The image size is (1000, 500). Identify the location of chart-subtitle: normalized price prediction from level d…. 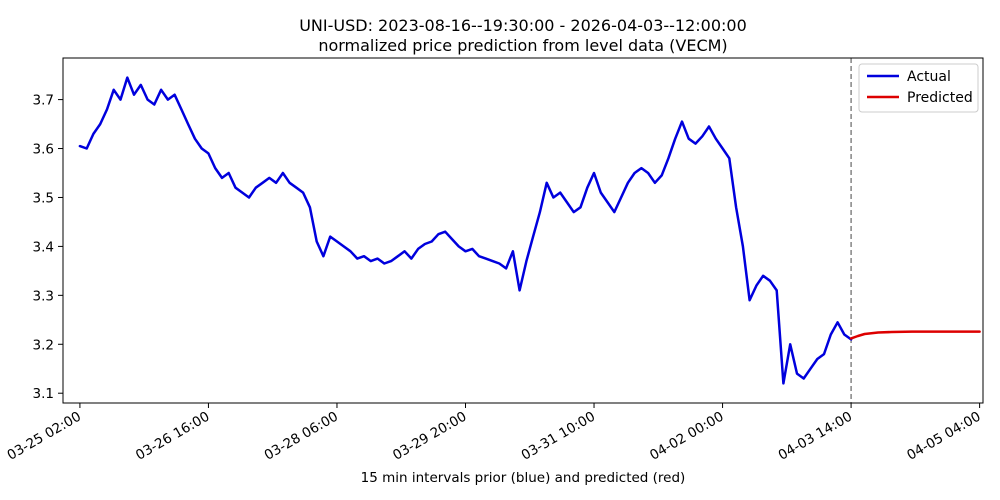
(522, 45).